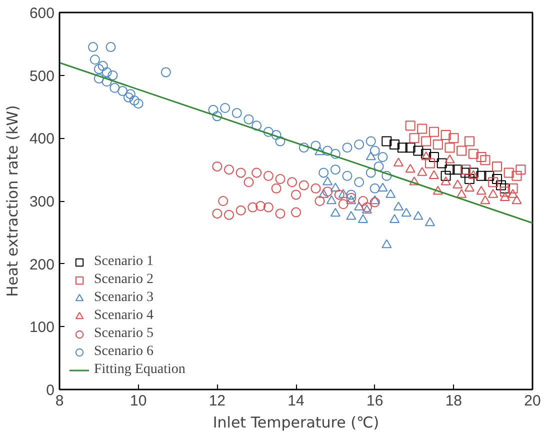 The width and height of the screenshot is (544, 434). I want to click on legend-label: Scenario 3, so click(124, 298).